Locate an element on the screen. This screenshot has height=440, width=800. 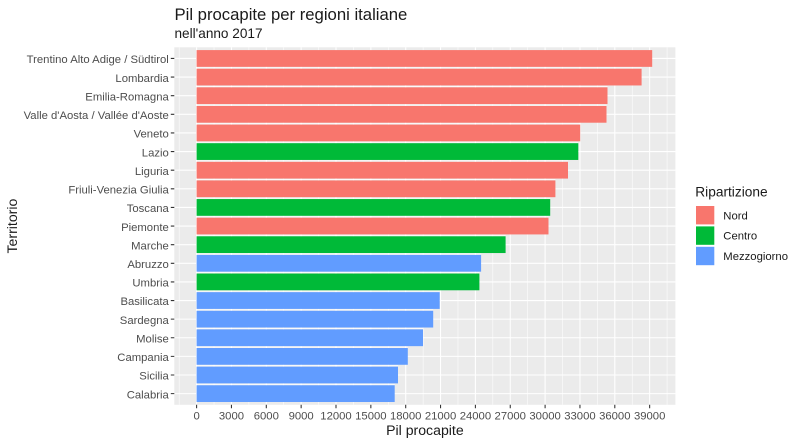
svg-text: 21000 is located at coordinates (440, 417).